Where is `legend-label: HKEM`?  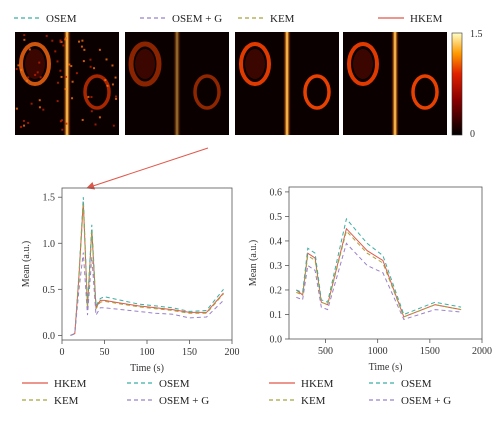 legend-label: HKEM is located at coordinates (70, 384).